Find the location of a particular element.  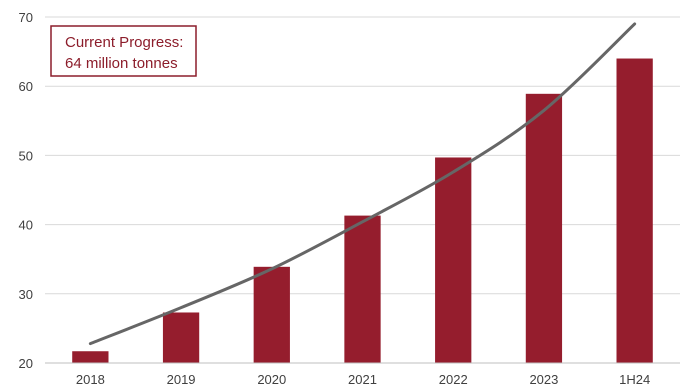

bar-2019 is located at coordinates (181, 337).